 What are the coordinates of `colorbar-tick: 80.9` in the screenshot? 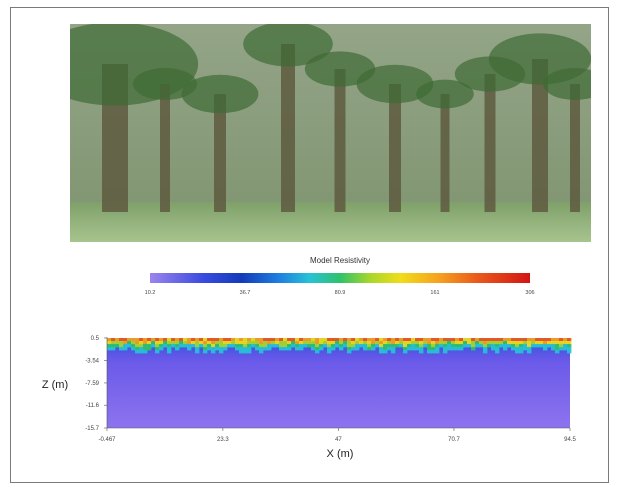 It's located at (340, 293).